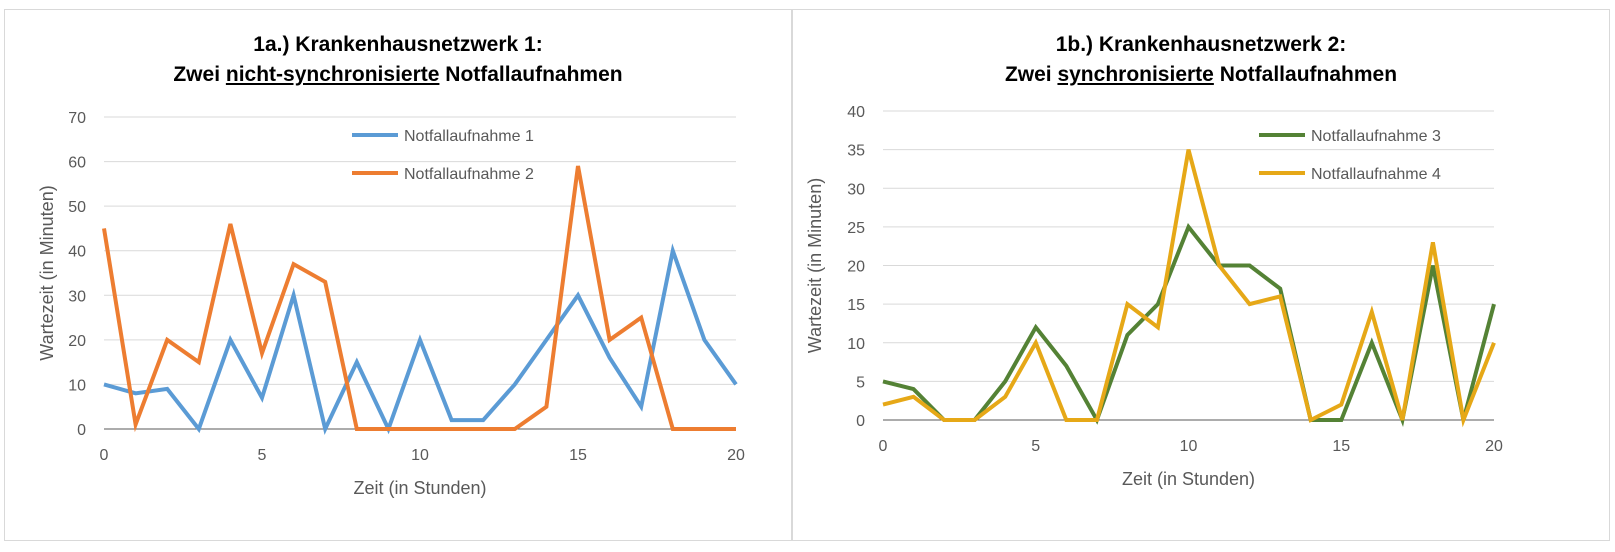 The width and height of the screenshot is (1615, 552). I want to click on legend-label: Notfallaufnahme 2, so click(469, 174).